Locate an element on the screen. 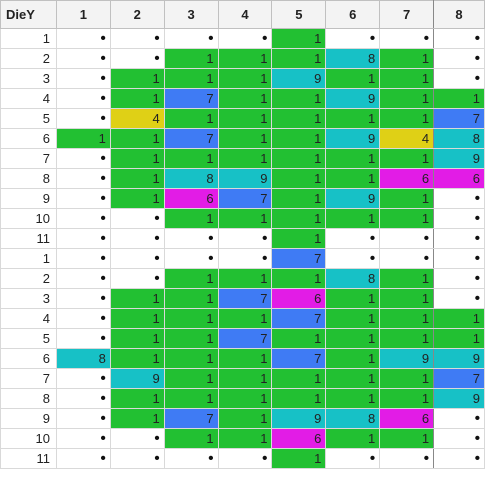  row-label: 4 is located at coordinates (28, 318).